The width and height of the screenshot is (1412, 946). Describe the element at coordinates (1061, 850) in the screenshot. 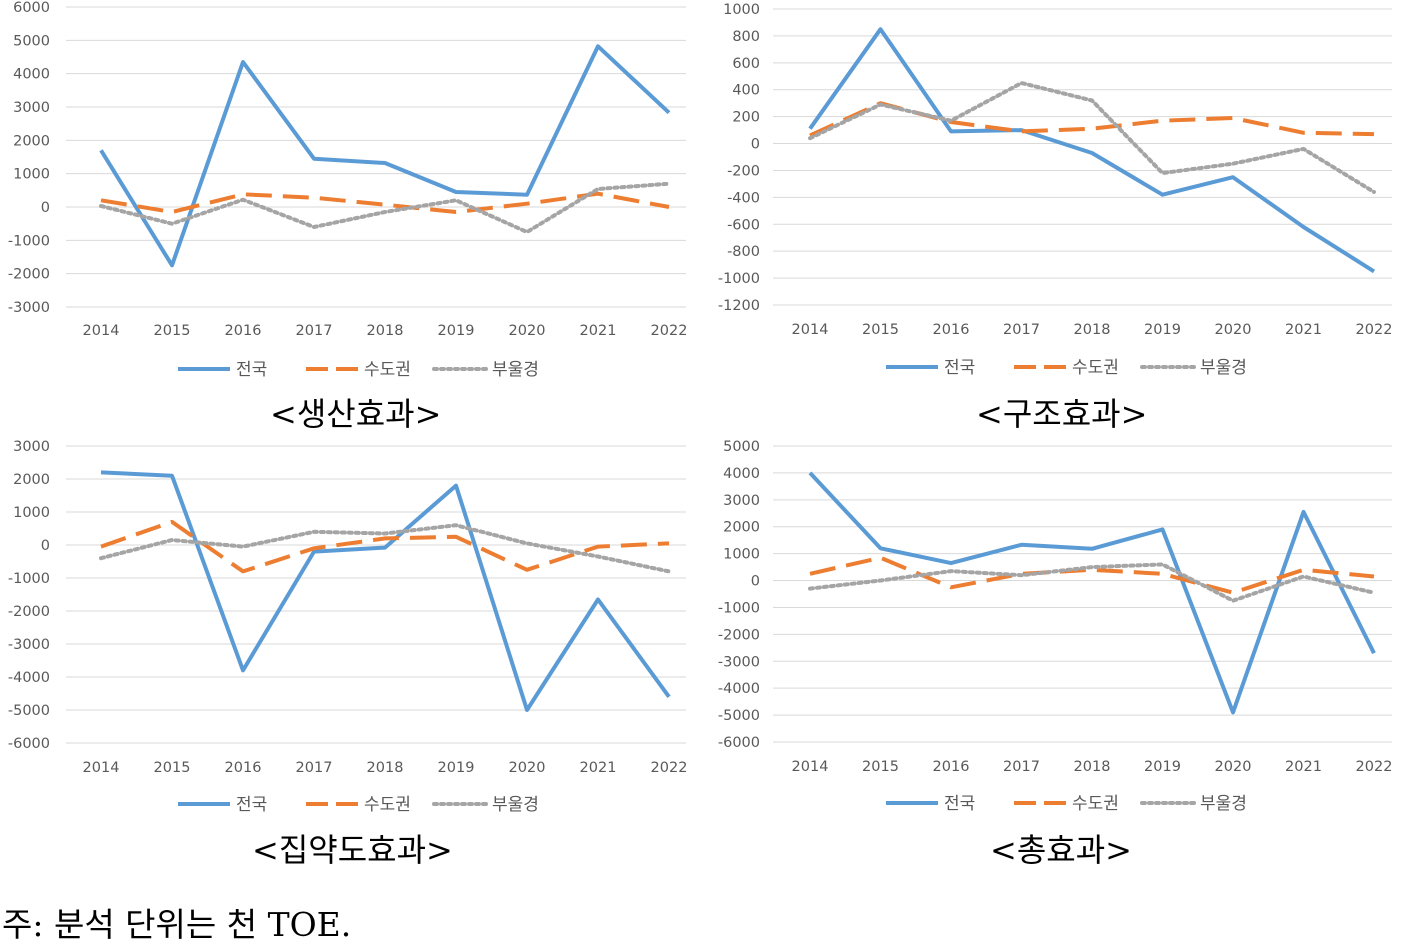

I see `caption-total-effect: <총효과>` at that location.